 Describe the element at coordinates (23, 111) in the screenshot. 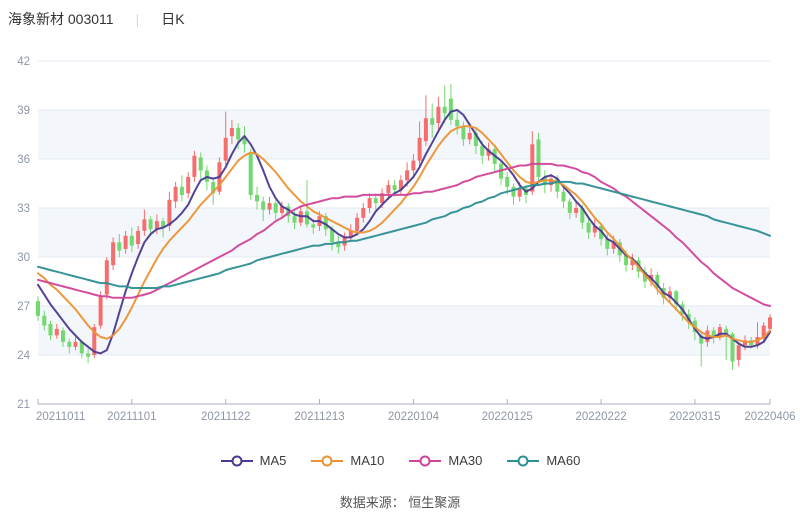

I see `y-tick-label: 39` at that location.